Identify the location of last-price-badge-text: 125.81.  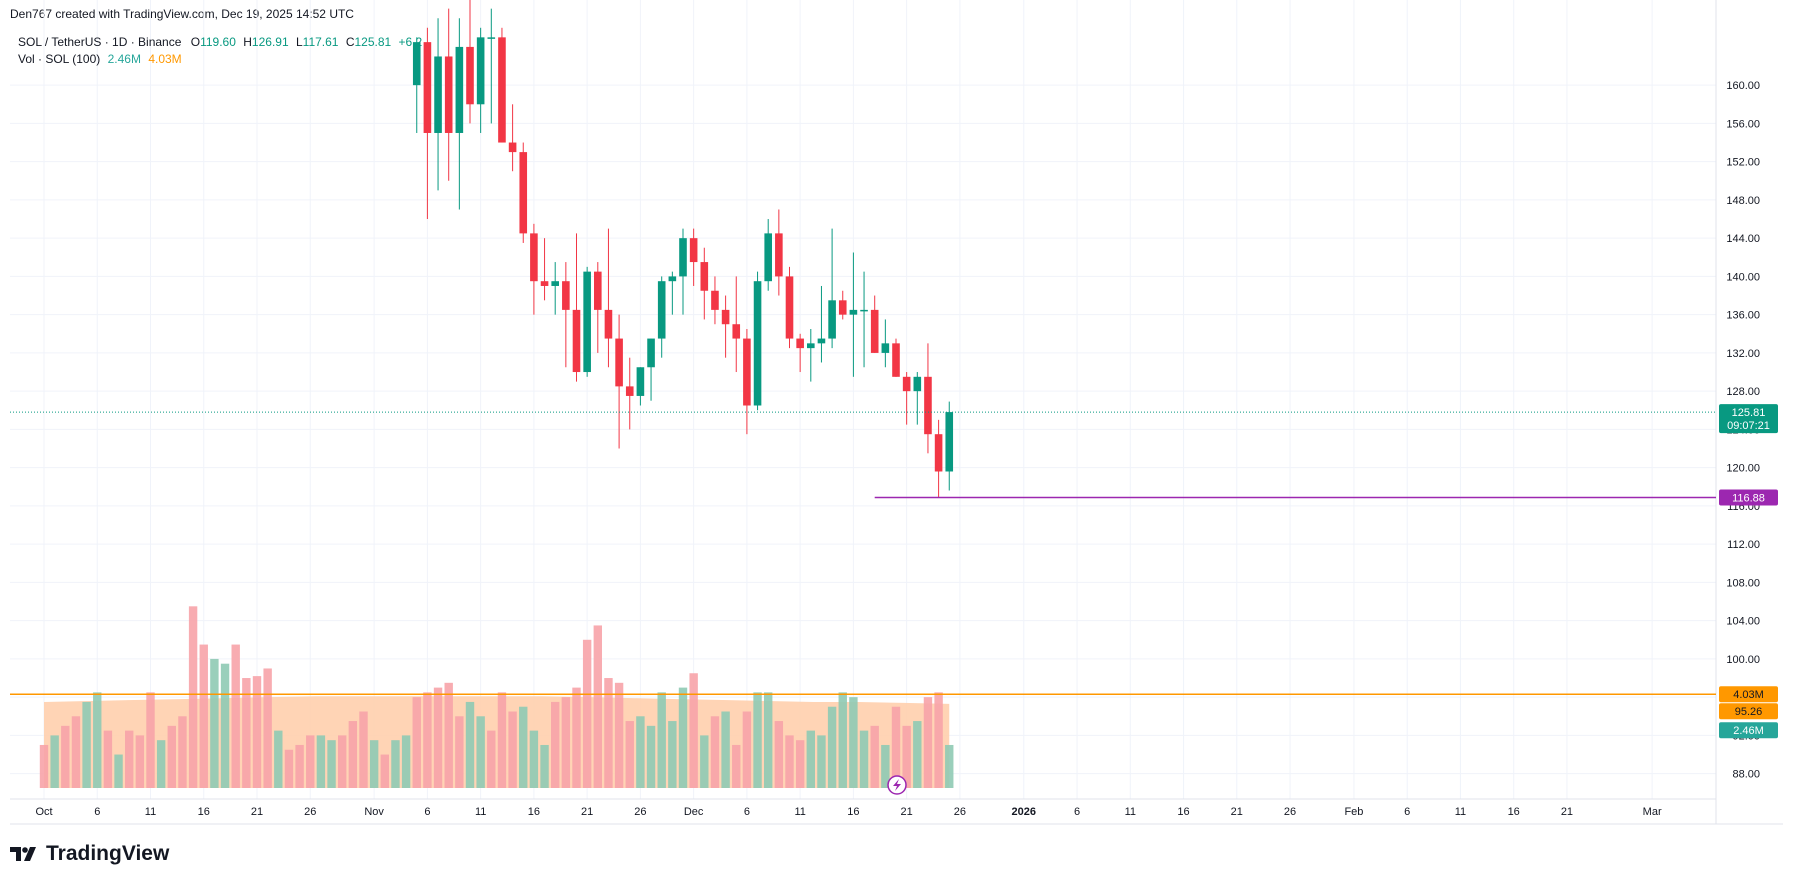
(1749, 413).